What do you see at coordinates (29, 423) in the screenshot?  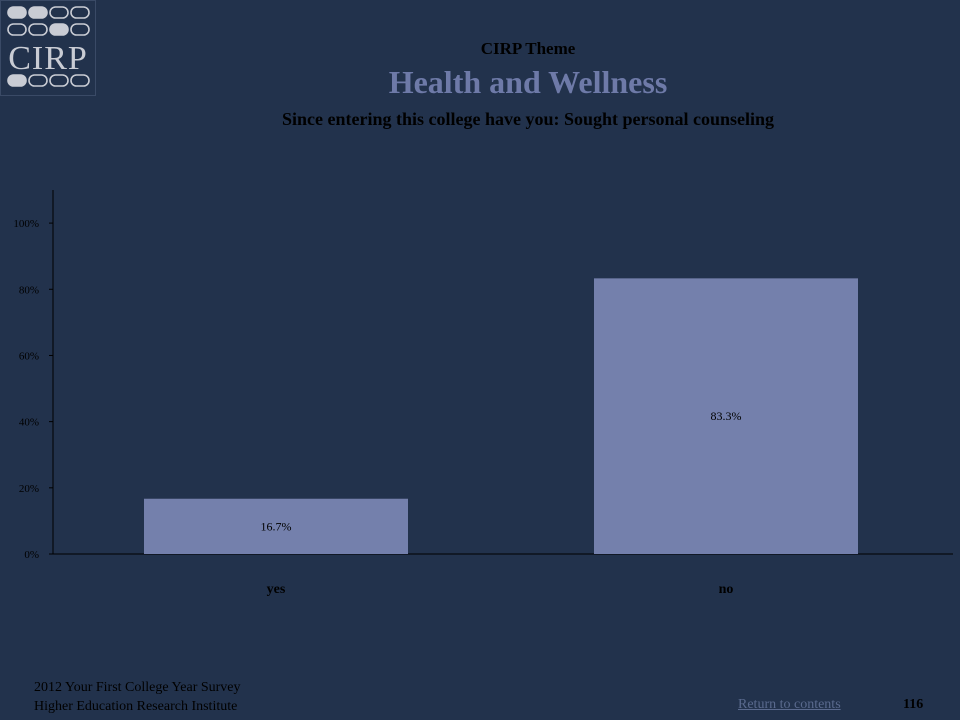 I see `y-tick-label: 40%` at bounding box center [29, 423].